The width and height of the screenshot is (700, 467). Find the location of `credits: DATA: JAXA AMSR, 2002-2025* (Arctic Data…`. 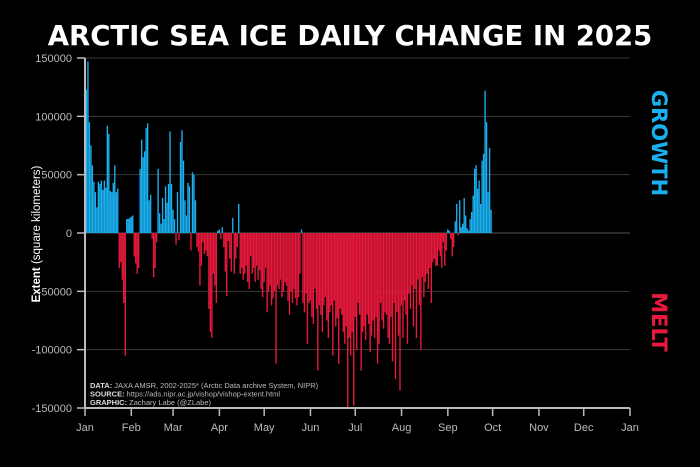

credits: DATA: JAXA AMSR, 2002-2025* (Arctic Data… is located at coordinates (204, 394).